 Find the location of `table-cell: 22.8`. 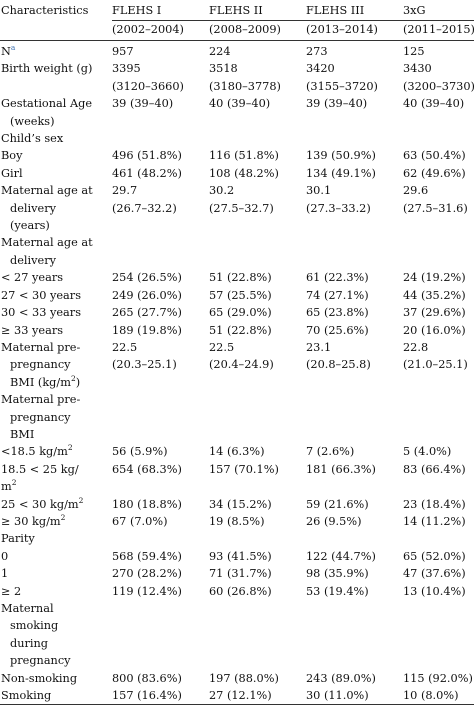

table-cell: 22.8 is located at coordinates (416, 347).